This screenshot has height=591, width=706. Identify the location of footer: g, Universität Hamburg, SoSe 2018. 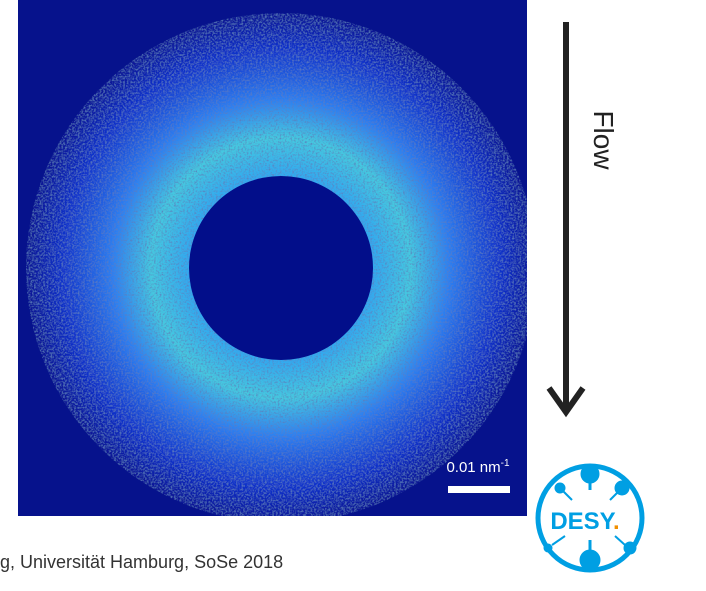
(141, 562).